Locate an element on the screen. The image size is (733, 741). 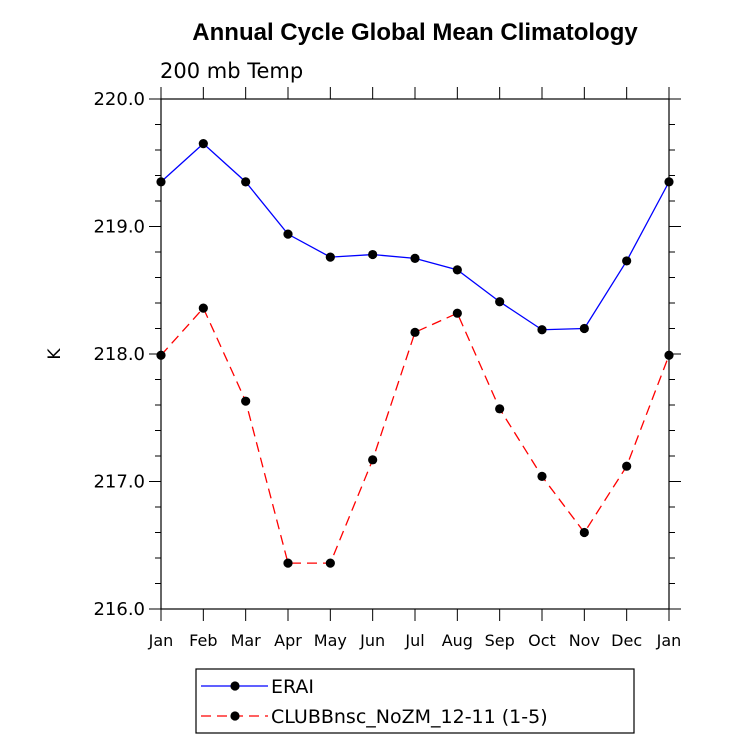
x-tick-label: Dec is located at coordinates (626, 640).